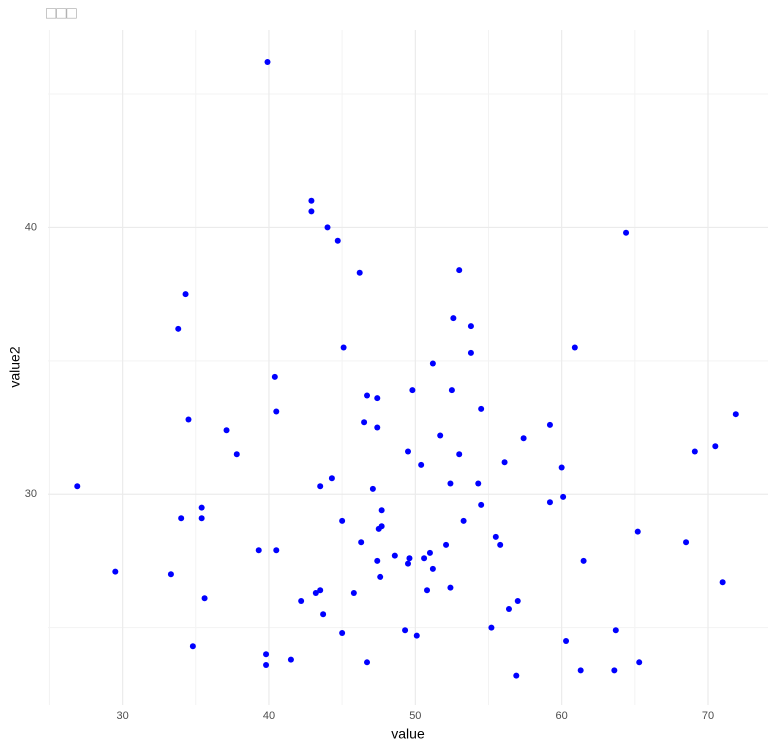 This screenshot has width=776, height=749. I want to click on y-axis-title: value2, so click(15, 366).